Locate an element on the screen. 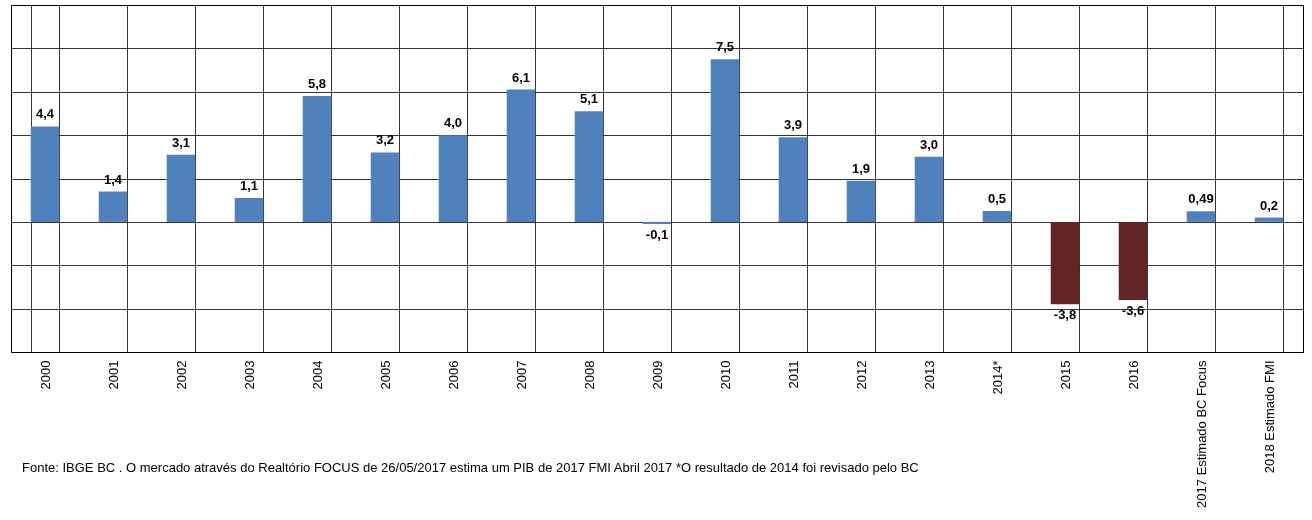 This screenshot has height=520, width=1312. data-label: -0,1 is located at coordinates (657, 235).